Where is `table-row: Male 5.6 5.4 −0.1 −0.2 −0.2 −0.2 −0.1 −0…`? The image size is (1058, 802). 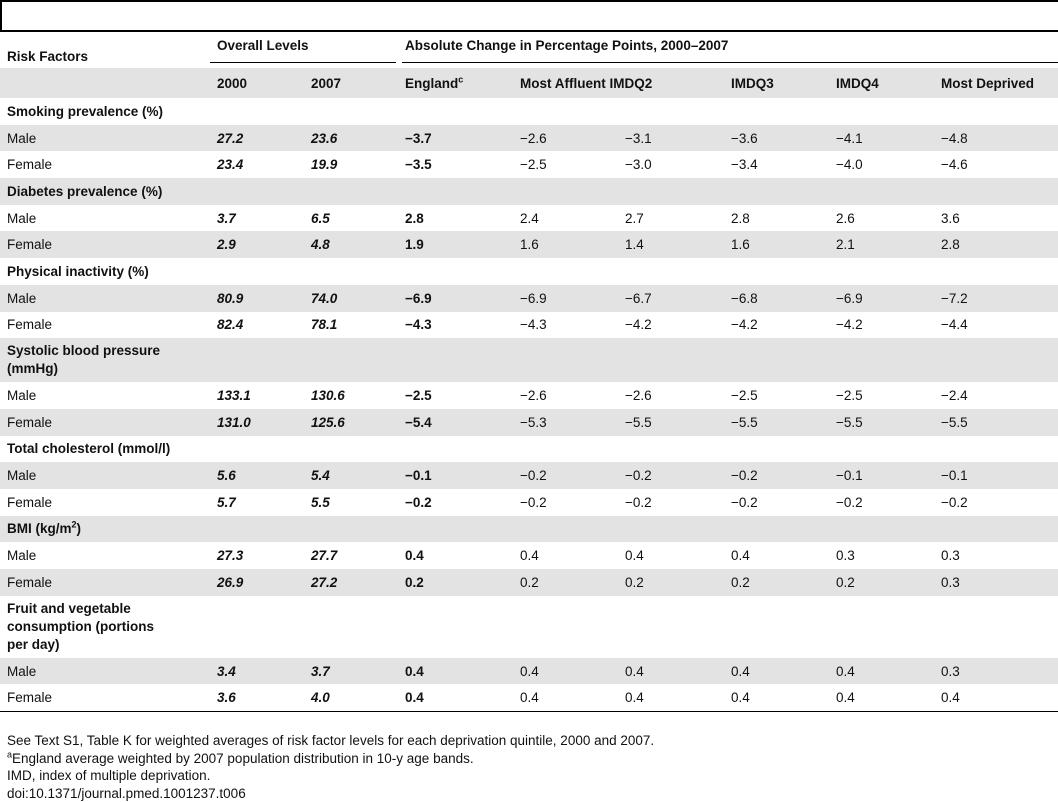 table-row: Male 5.6 5.4 −0.1 −0.2 −0.2 −0.2 −0.1 −0… is located at coordinates (529, 475).